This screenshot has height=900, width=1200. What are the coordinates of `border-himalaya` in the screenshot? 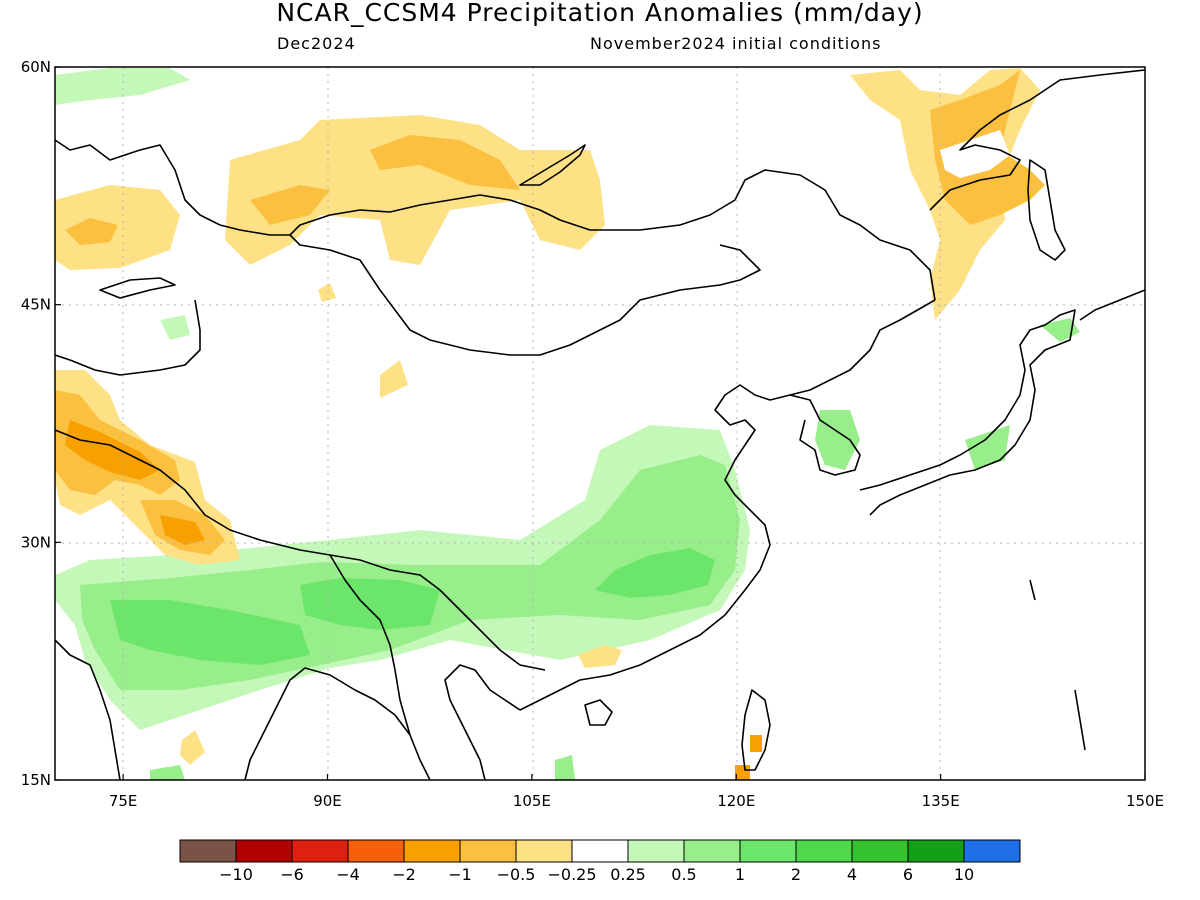 It's located at (300, 550).